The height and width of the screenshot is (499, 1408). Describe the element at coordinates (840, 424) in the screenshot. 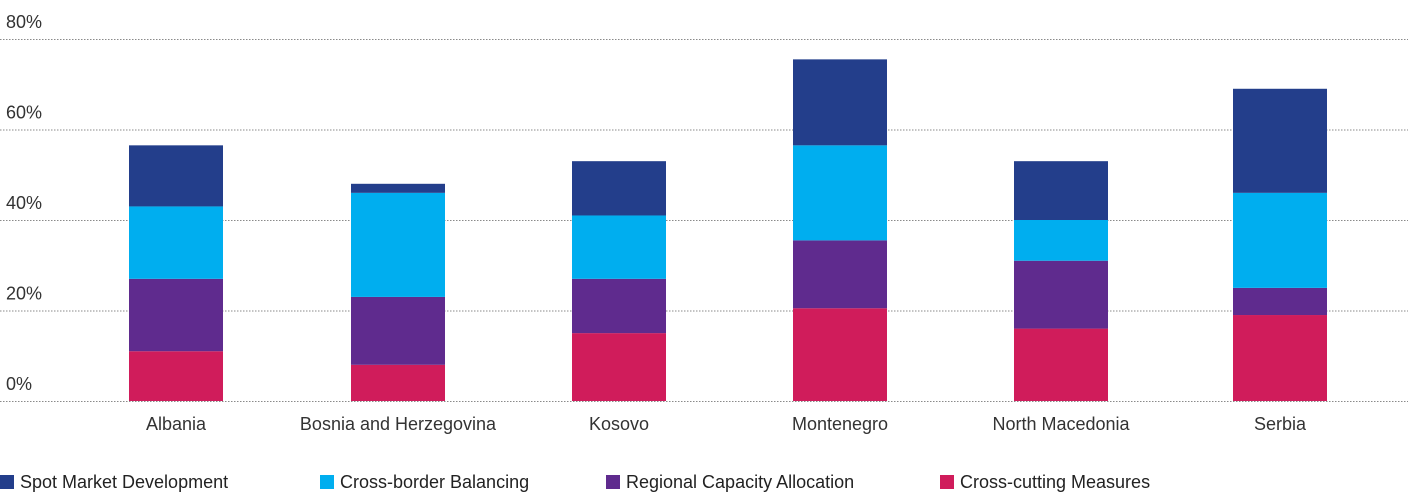

I see `x-tick-label: Montenegro` at that location.